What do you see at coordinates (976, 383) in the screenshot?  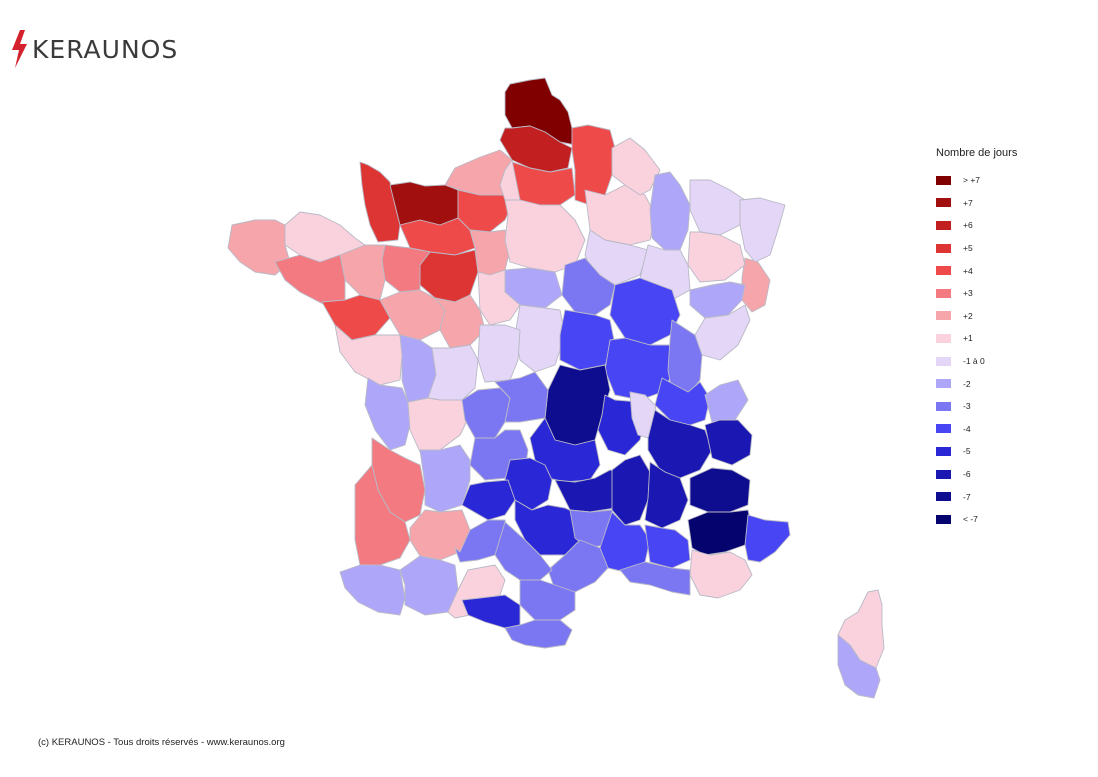 I see `legend-item: -2` at bounding box center [976, 383].